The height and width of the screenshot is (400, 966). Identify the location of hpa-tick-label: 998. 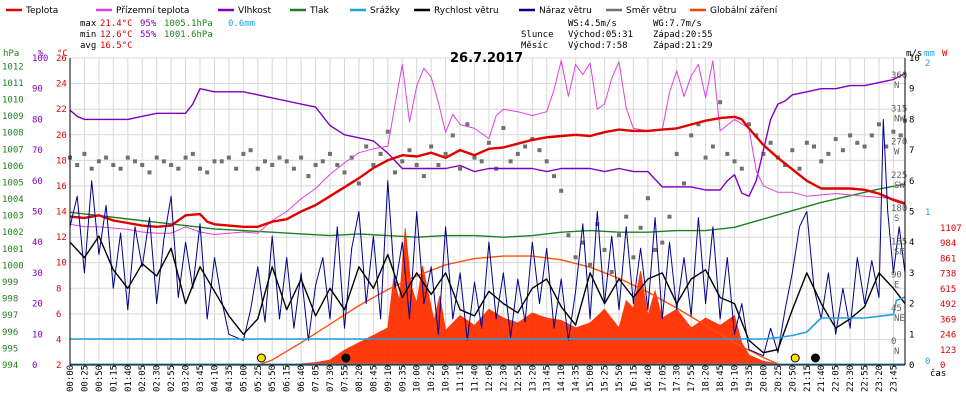
(10, 300).